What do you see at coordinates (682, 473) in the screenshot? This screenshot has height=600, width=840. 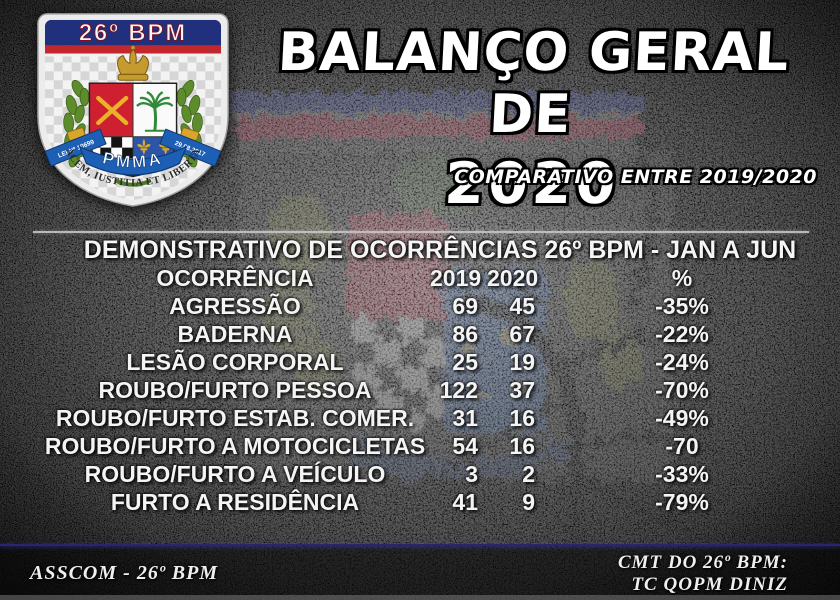 I see `pct-value: -33%` at bounding box center [682, 473].